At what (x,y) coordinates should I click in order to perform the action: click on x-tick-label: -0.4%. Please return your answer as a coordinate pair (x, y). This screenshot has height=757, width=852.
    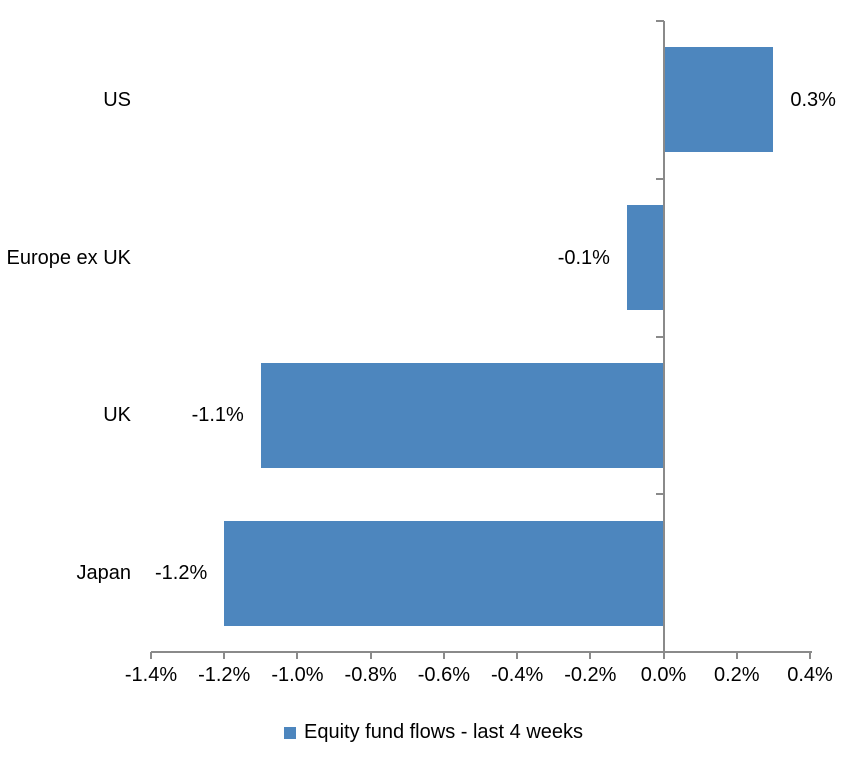
    Looking at the image, I should click on (517, 675).